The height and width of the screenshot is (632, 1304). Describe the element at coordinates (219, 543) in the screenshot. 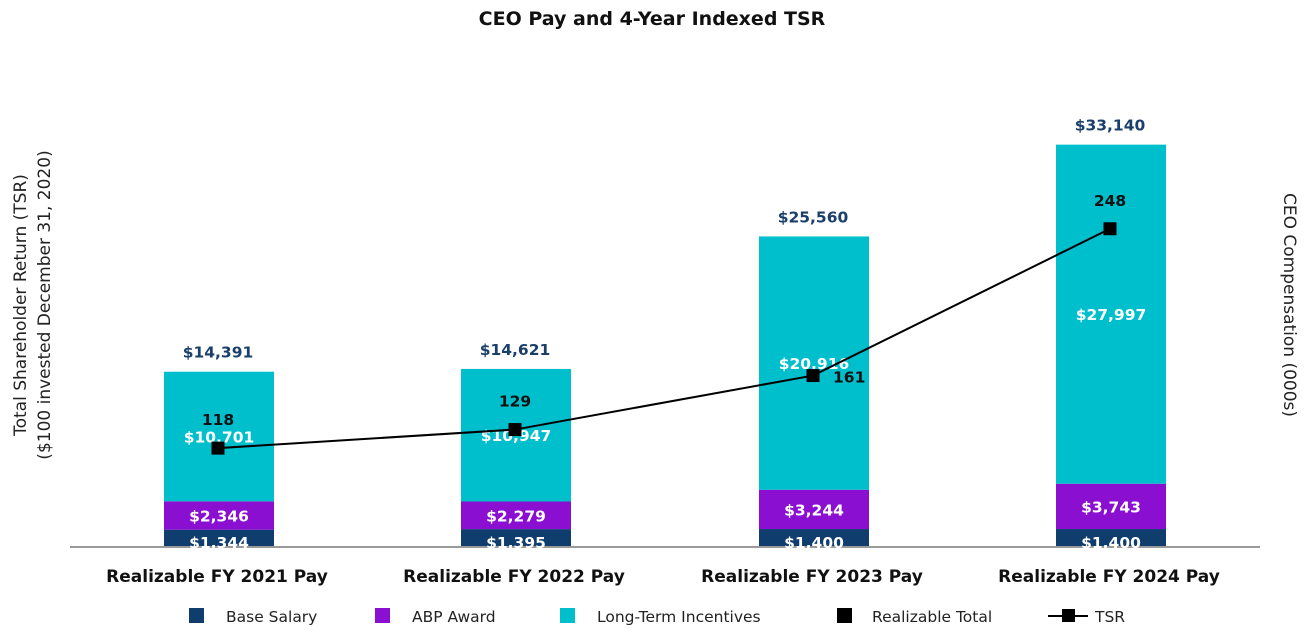

I see `bar-segment-base-salary-label: $1,344` at that location.